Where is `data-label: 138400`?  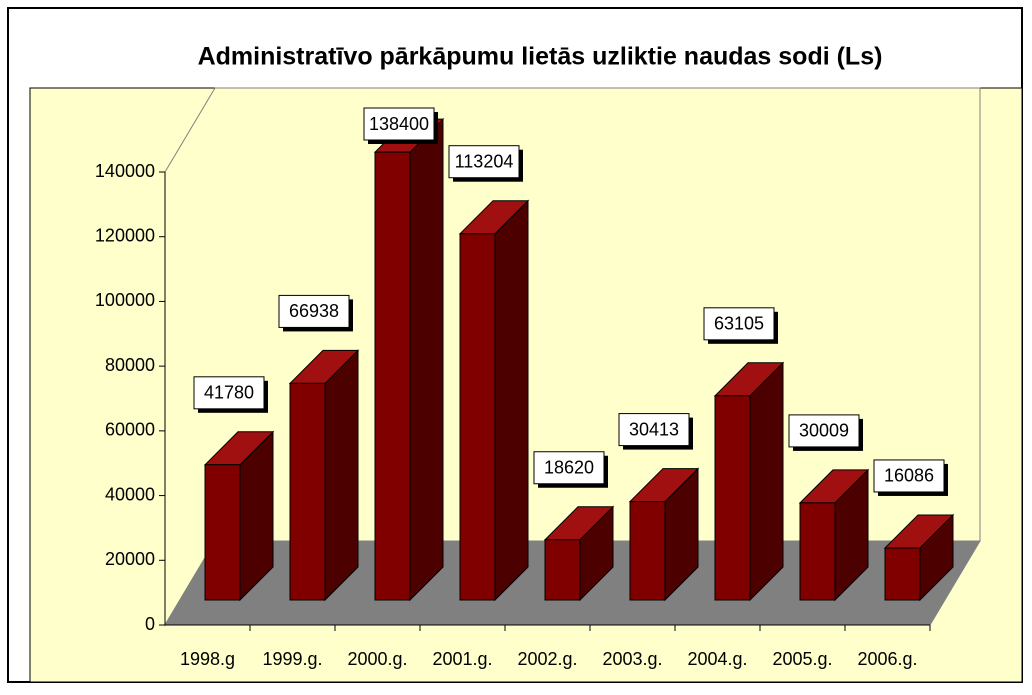 data-label: 138400 is located at coordinates (399, 124).